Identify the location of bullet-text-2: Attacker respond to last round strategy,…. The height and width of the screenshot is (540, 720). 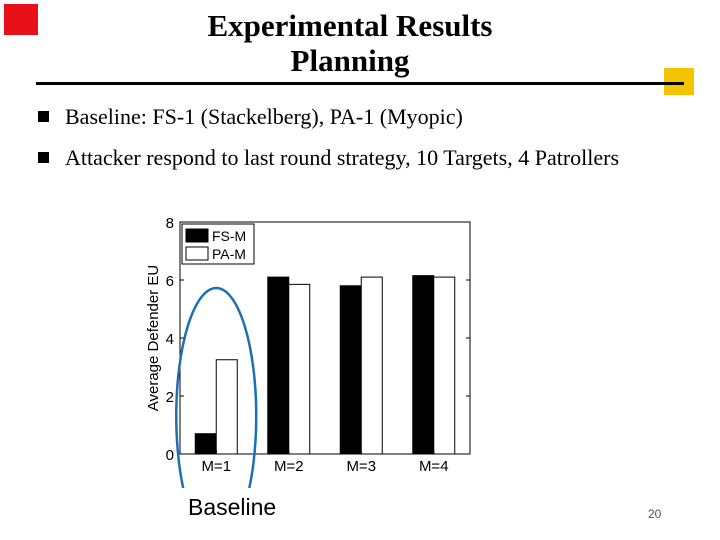
(342, 157).